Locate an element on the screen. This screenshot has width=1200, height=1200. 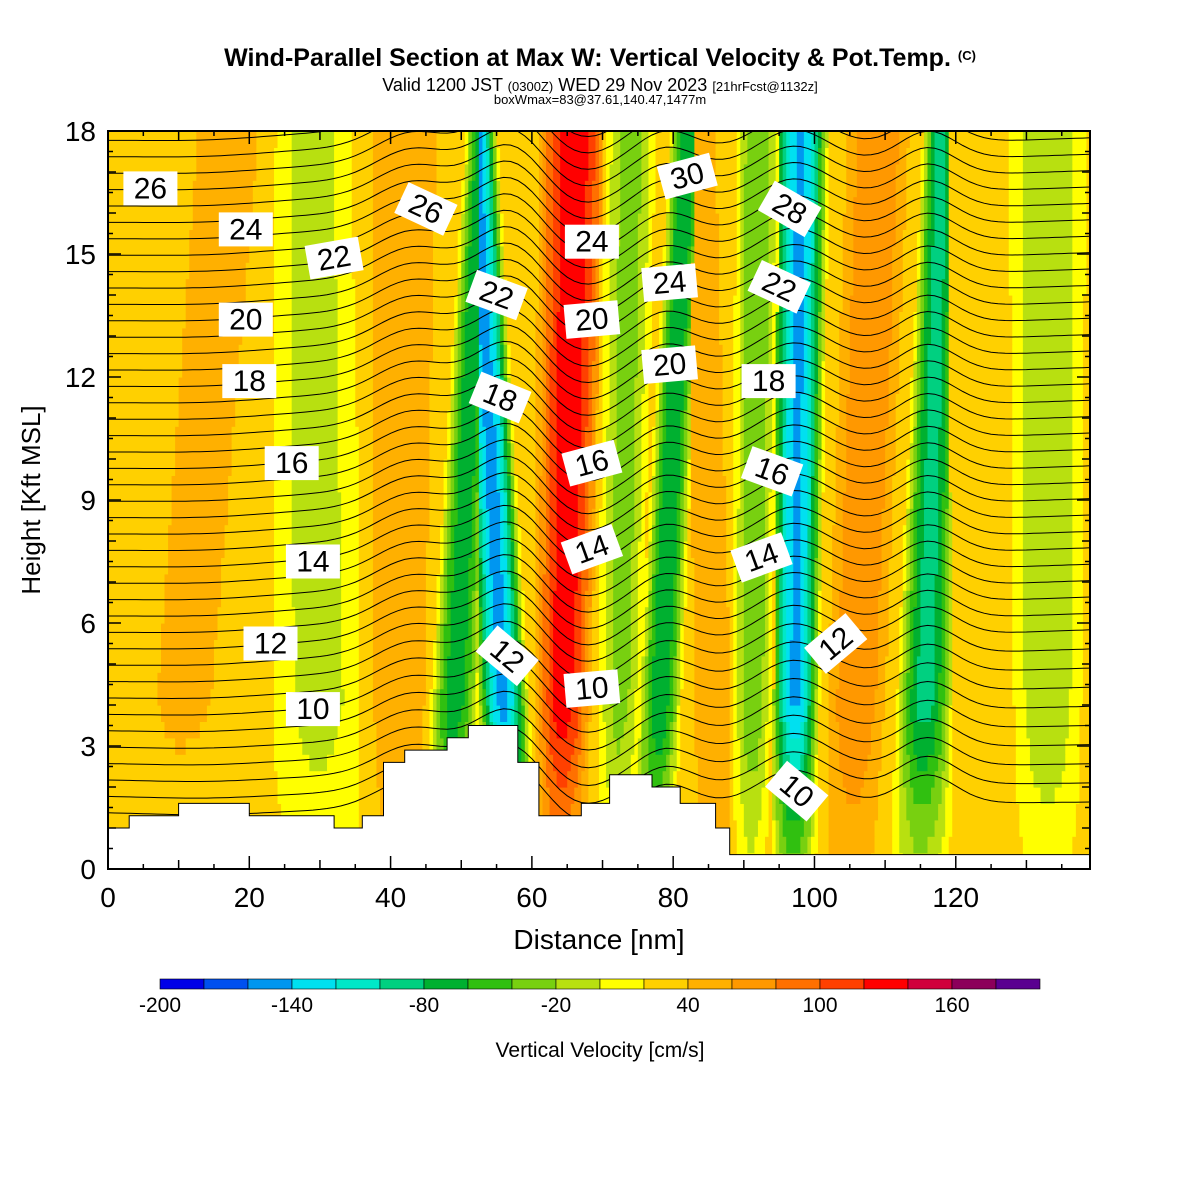
x-tick-label: 120 is located at coordinates (955, 897).